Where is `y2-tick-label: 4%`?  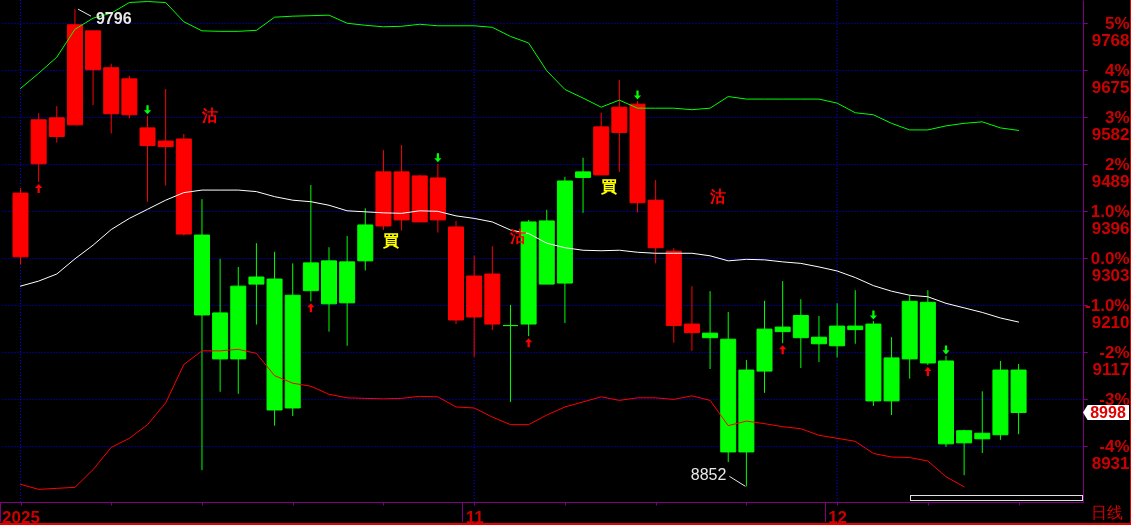
y2-tick-label: 4% is located at coordinates (1117, 70).